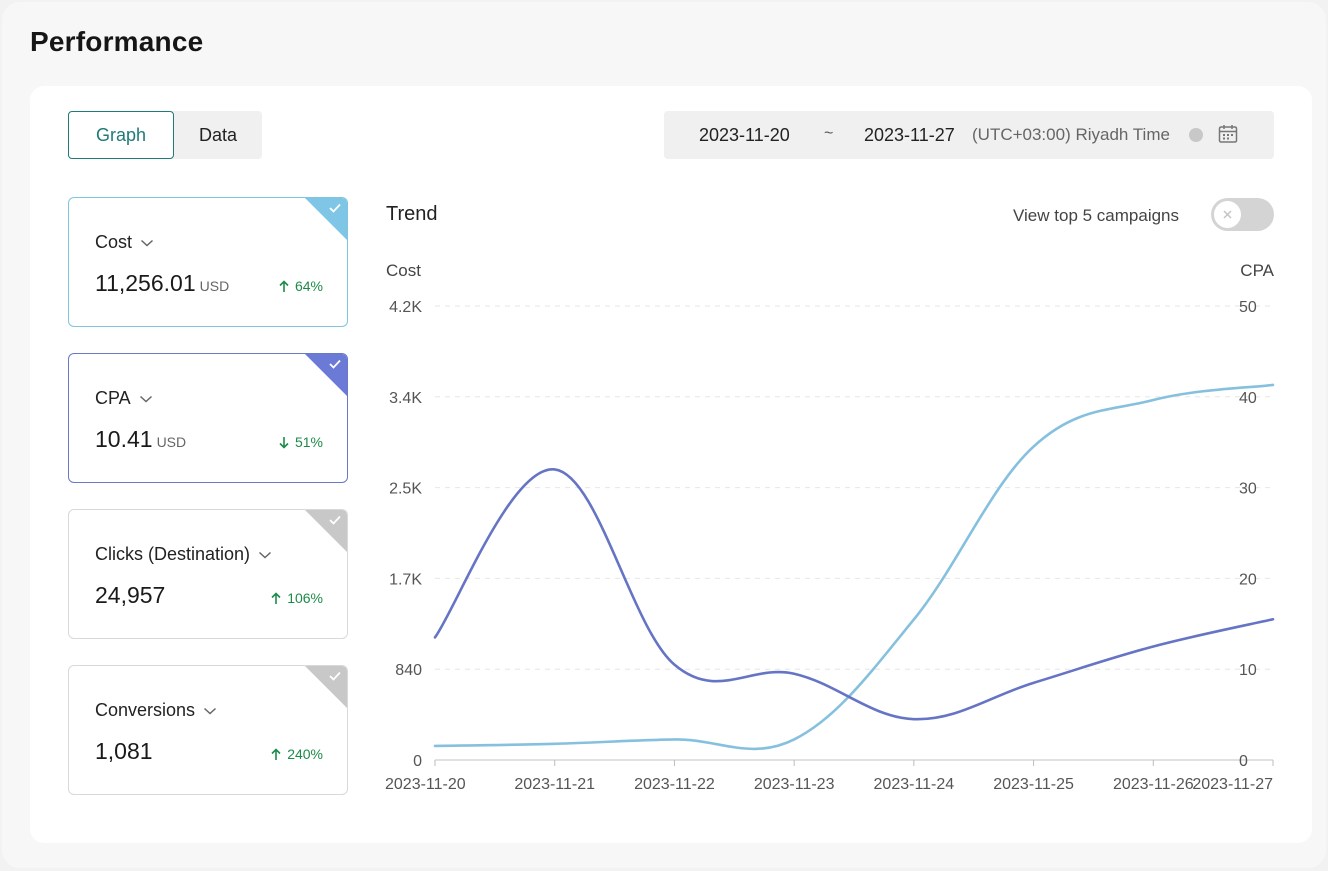 The height and width of the screenshot is (871, 1328). What do you see at coordinates (284, 442) in the screenshot?
I see `arrow-down-icon` at bounding box center [284, 442].